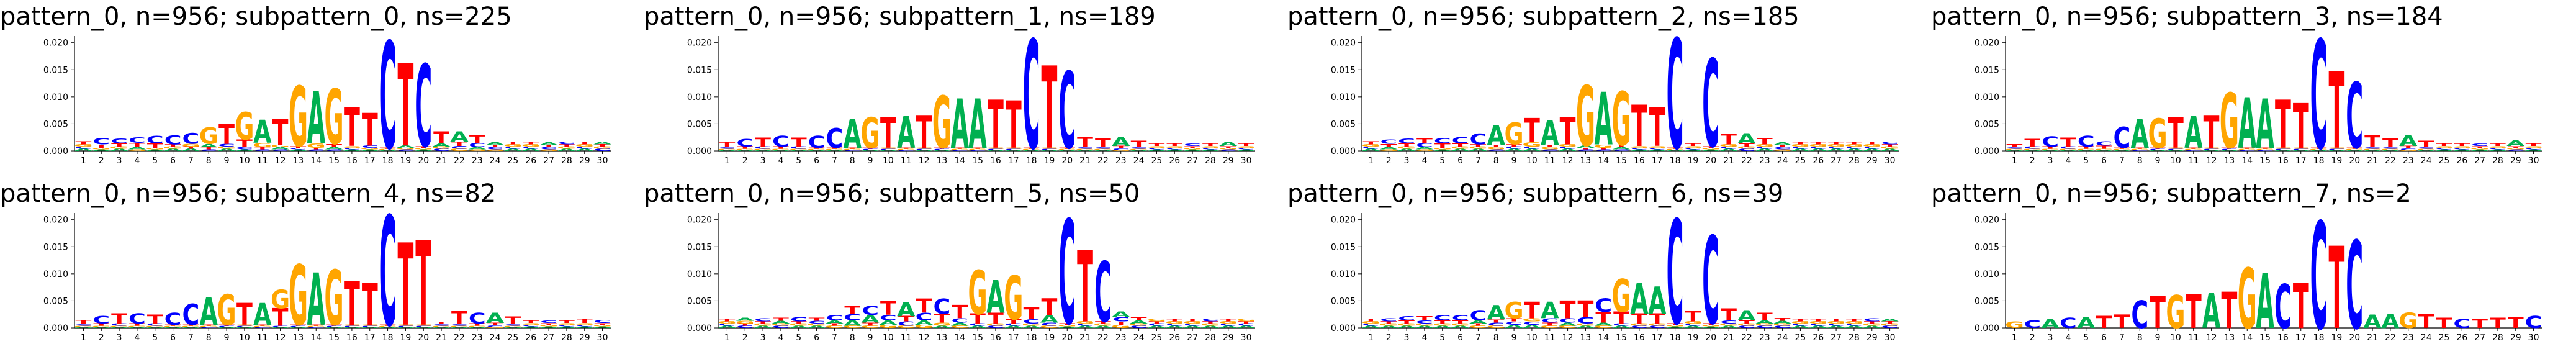 This screenshot has height=354, width=2576. Describe the element at coordinates (2265, 338) in the screenshot. I see `x-tick-label: 15` at that location.